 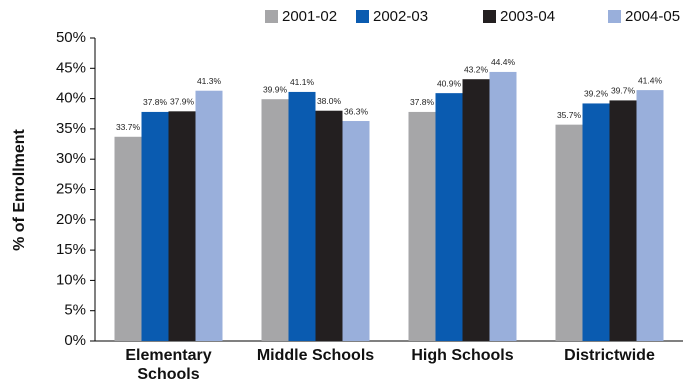 I want to click on value-label: 33.7%, so click(x=128, y=127).